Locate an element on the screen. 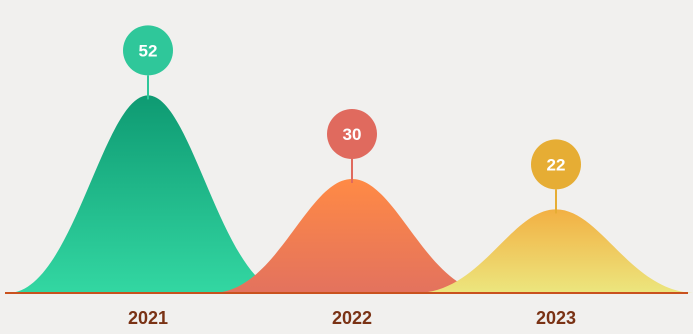  value-bubble-2021 is located at coordinates (148, 50).